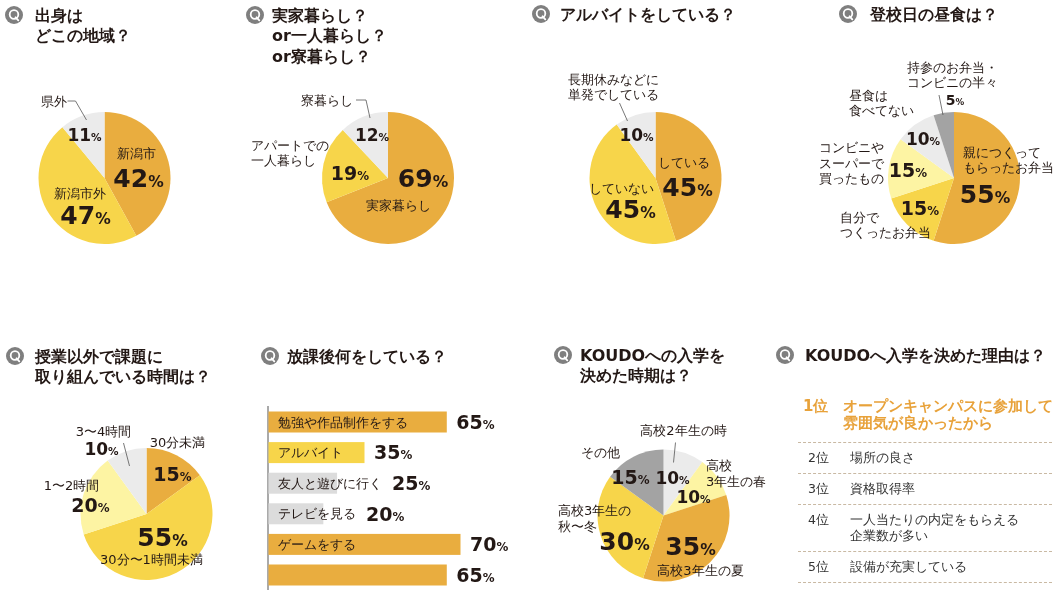  Describe the element at coordinates (103, 431) in the screenshot. I see `slice-label: 3〜4時間` at that location.